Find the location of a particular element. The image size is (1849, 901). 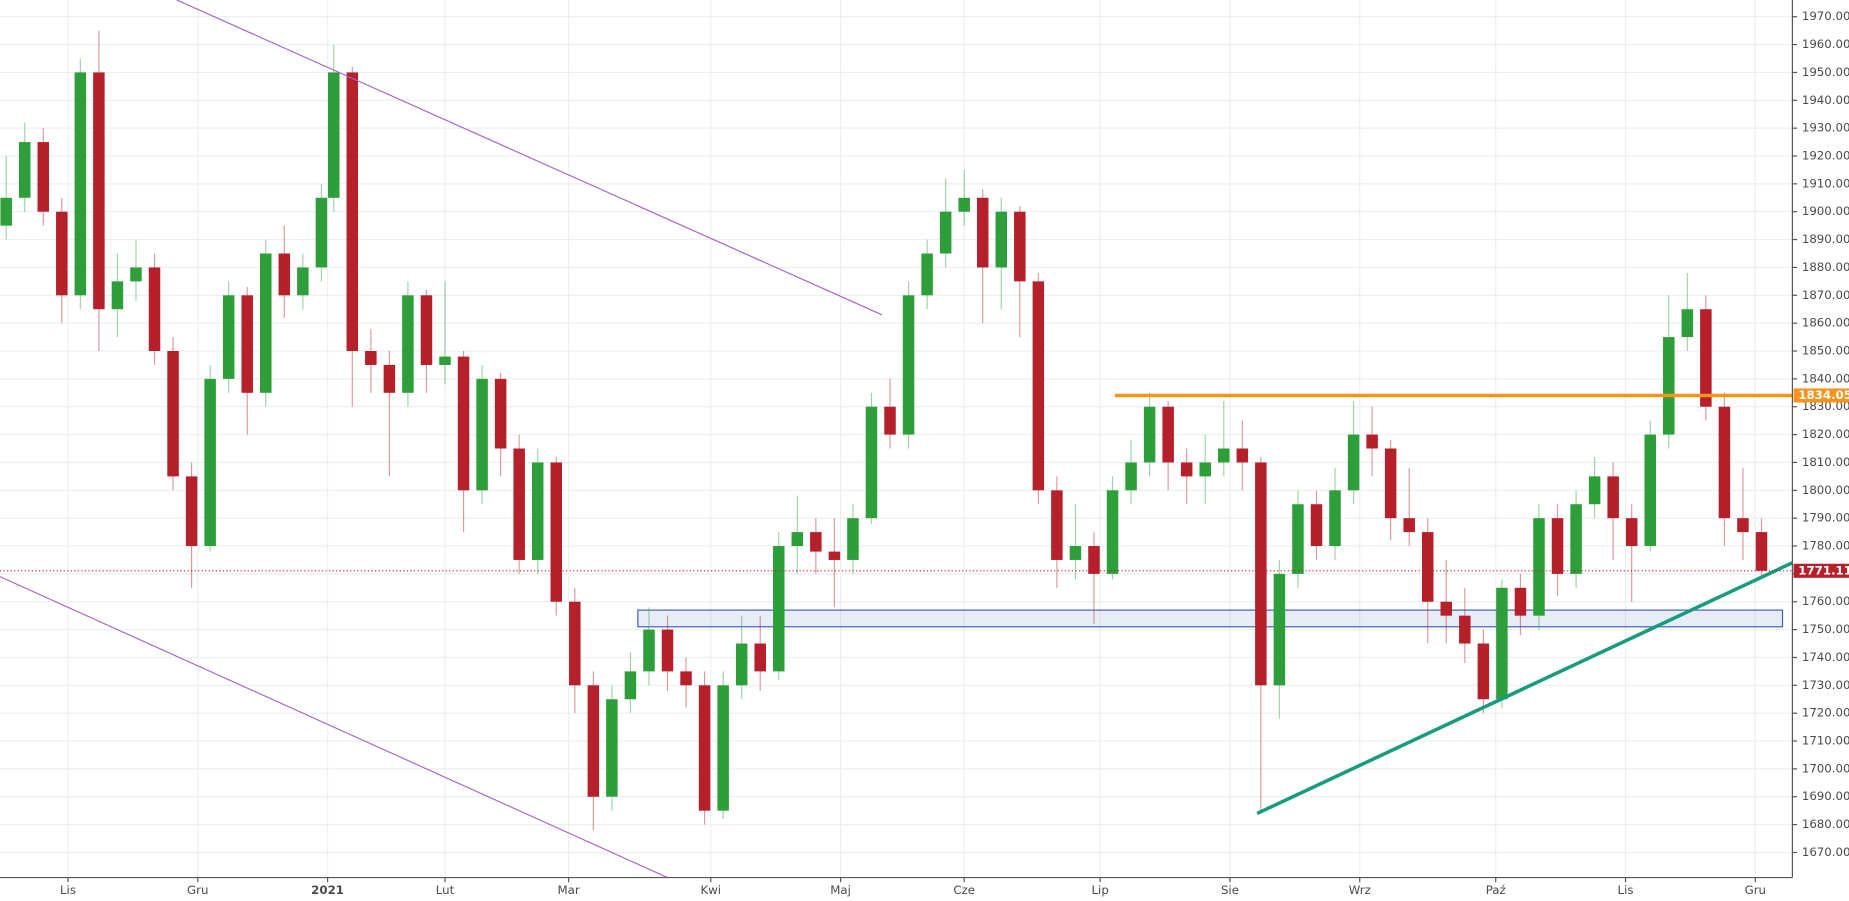

trendline is located at coordinates (529, 158).